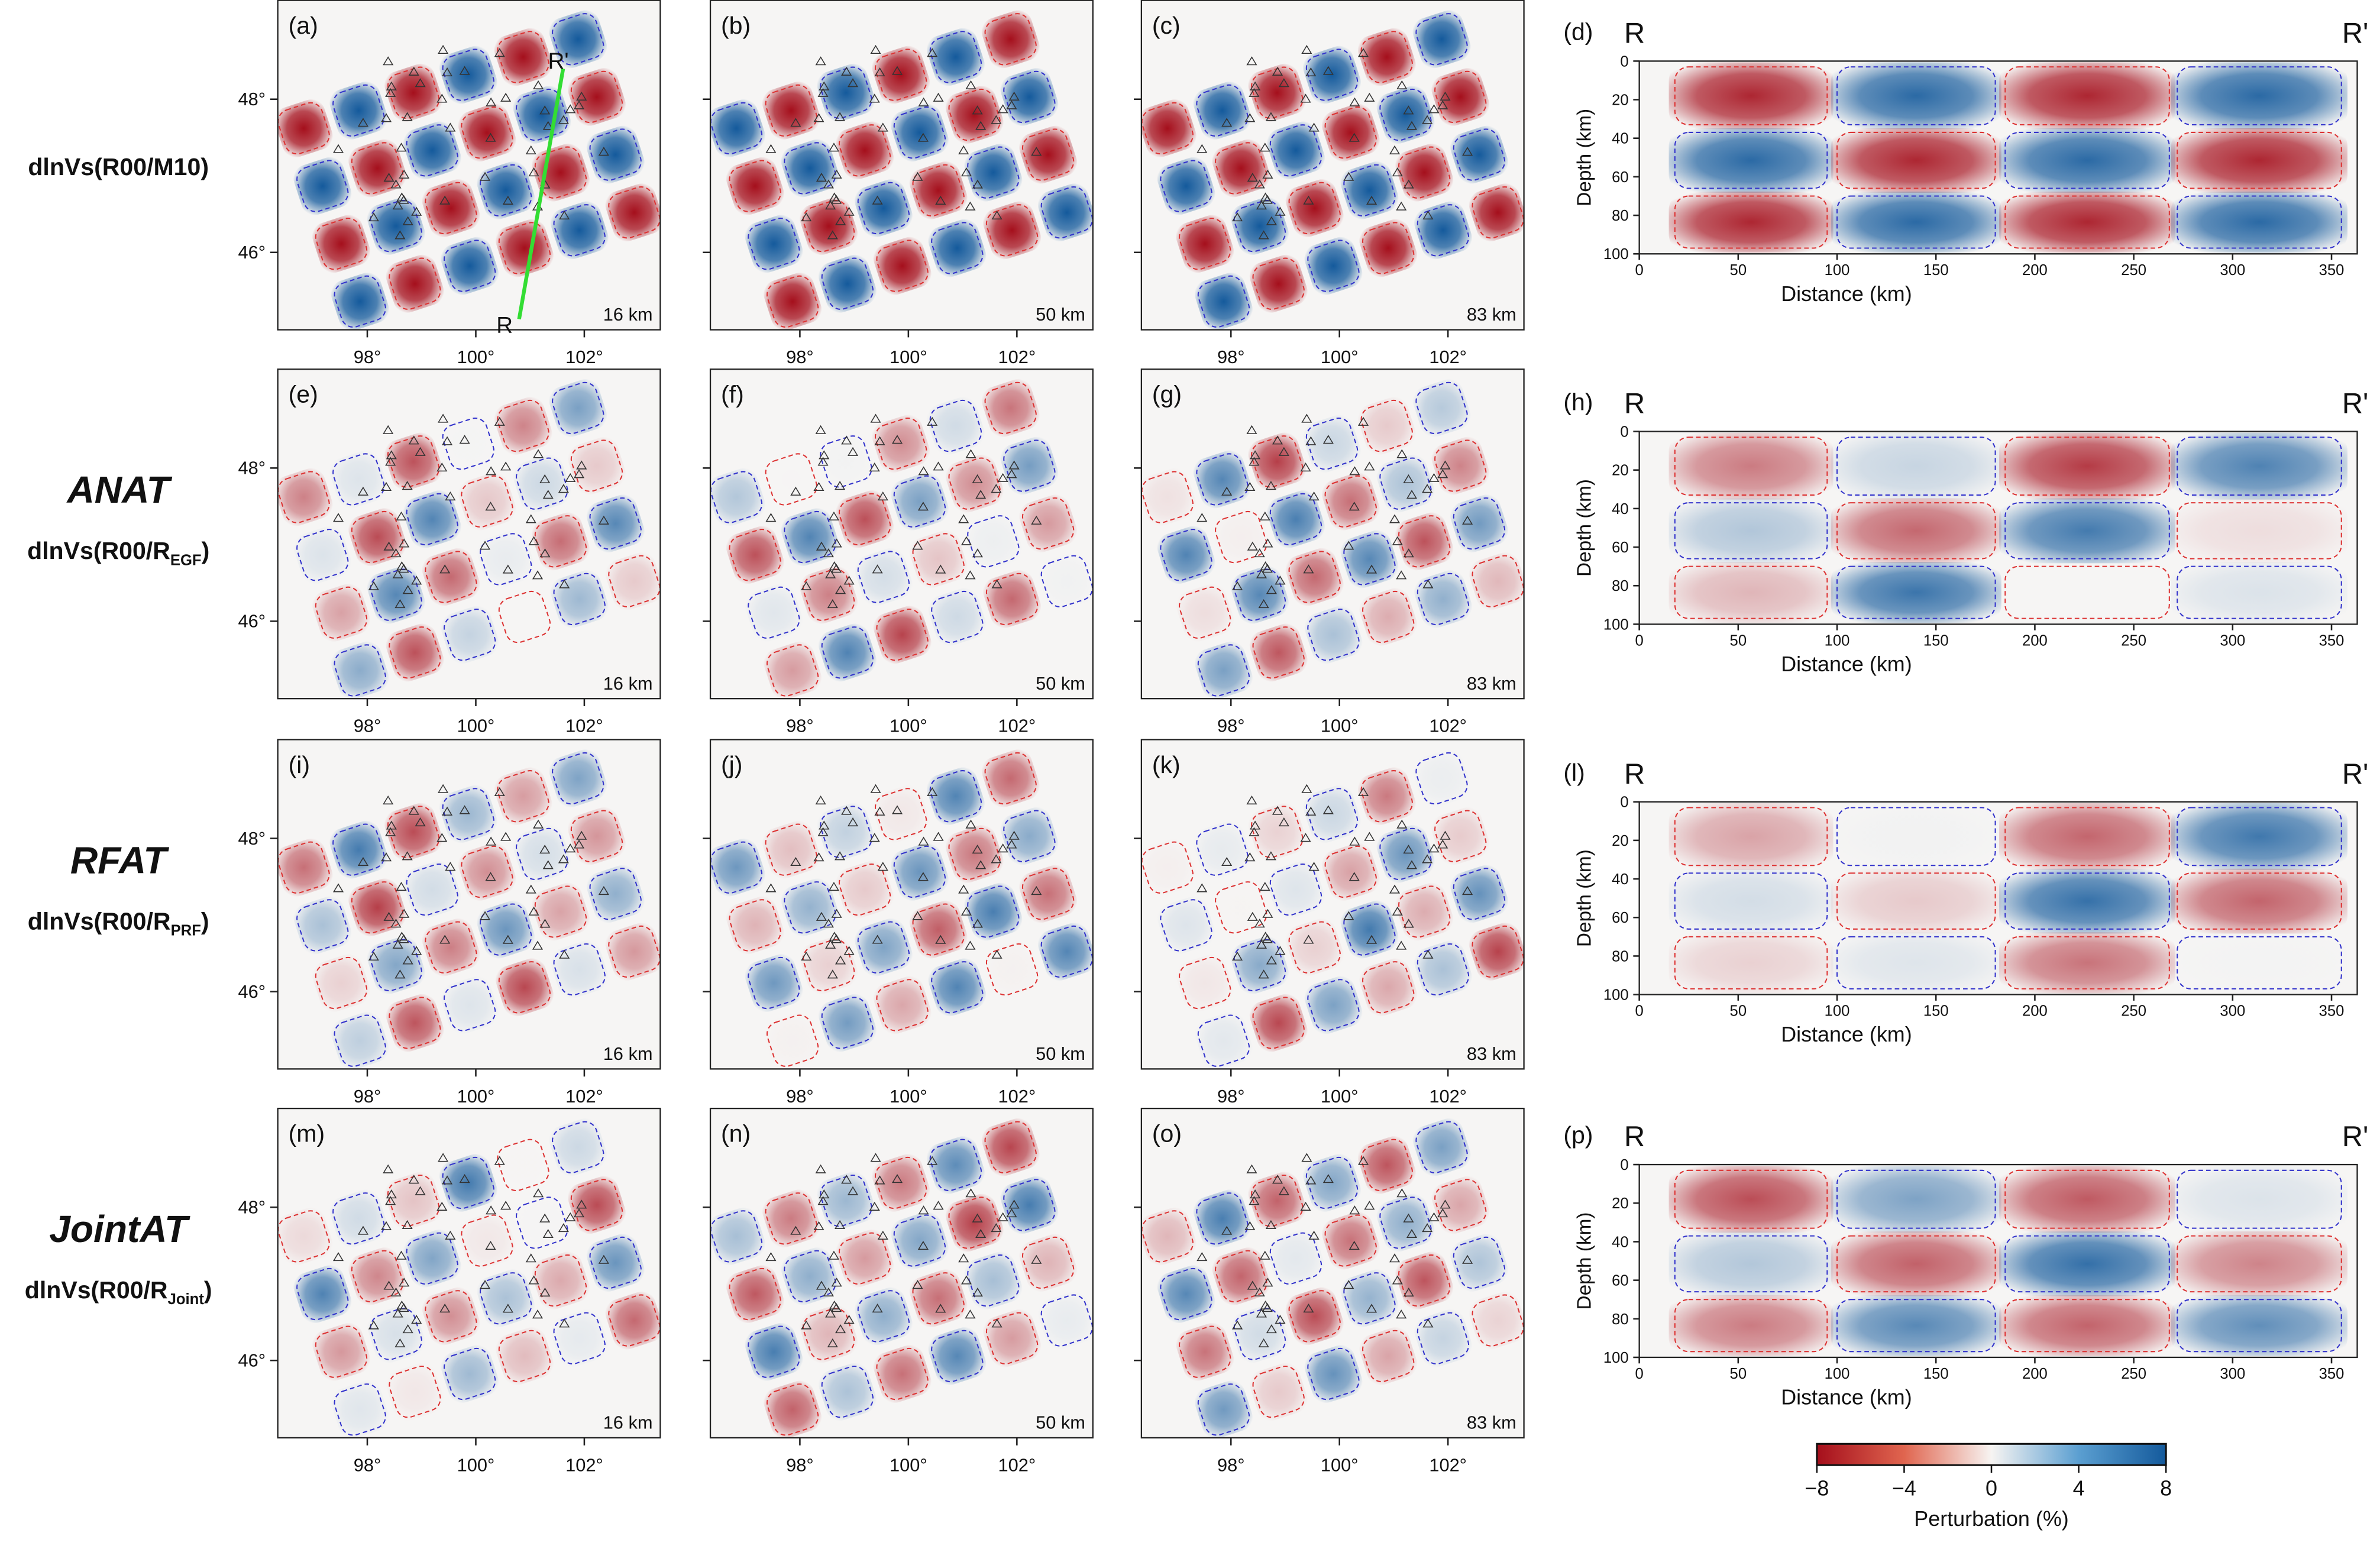  What do you see at coordinates (1017, 726) in the screenshot?
I see `lon-tick-label: 102°` at bounding box center [1017, 726].